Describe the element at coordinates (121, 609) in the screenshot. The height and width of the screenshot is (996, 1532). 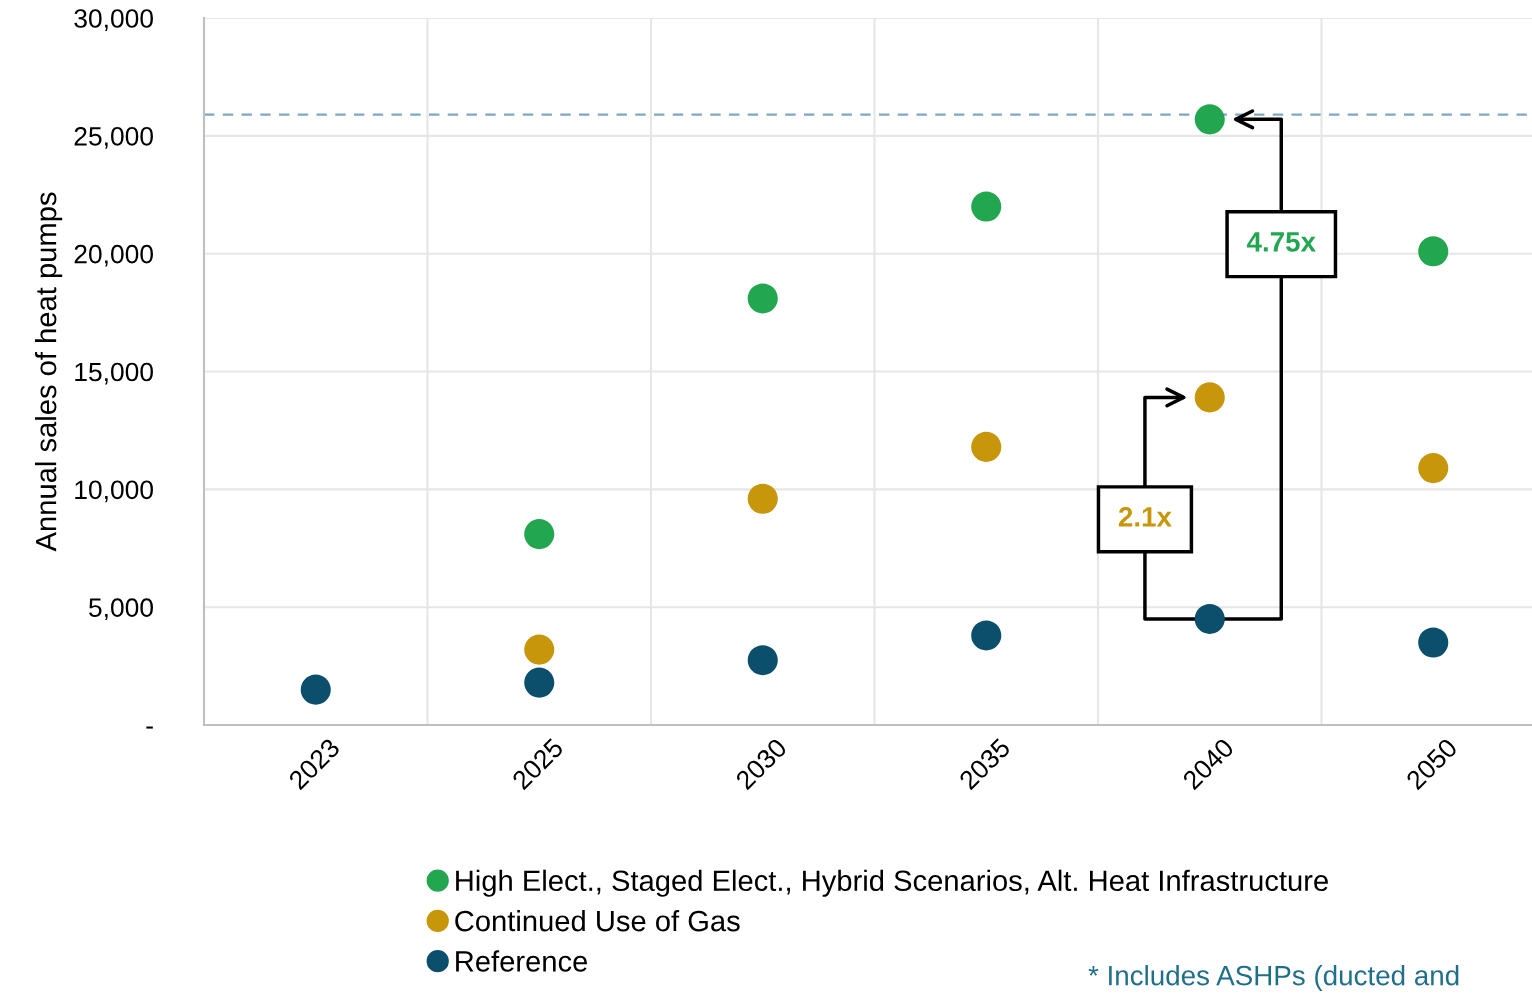
I see `y-tick-label: 5,000` at that location.